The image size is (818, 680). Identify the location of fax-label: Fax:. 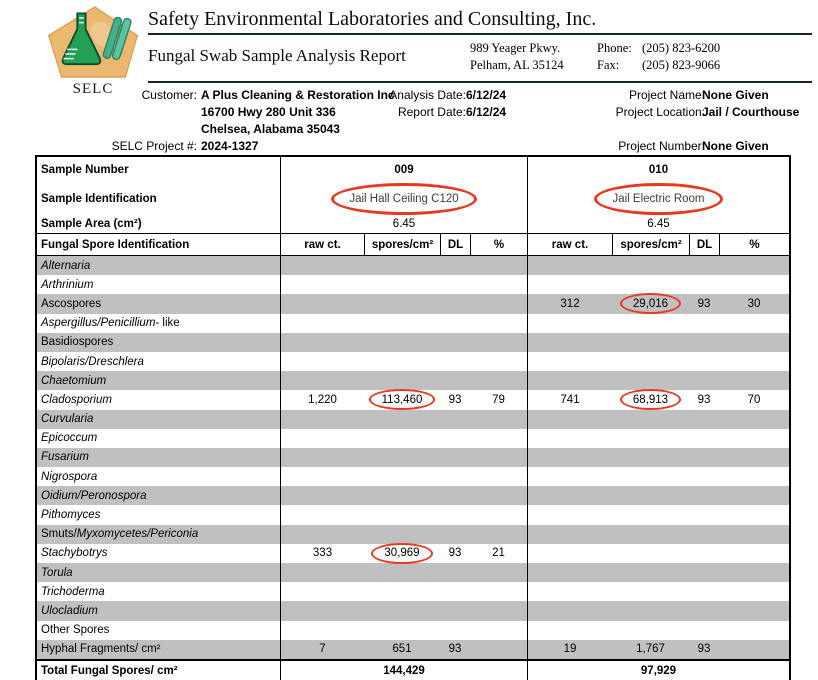
(608, 65).